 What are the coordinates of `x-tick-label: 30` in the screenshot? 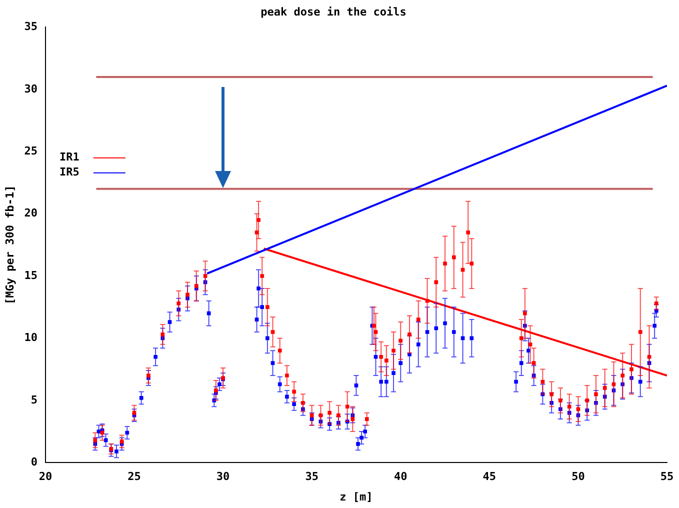 It's located at (223, 477).